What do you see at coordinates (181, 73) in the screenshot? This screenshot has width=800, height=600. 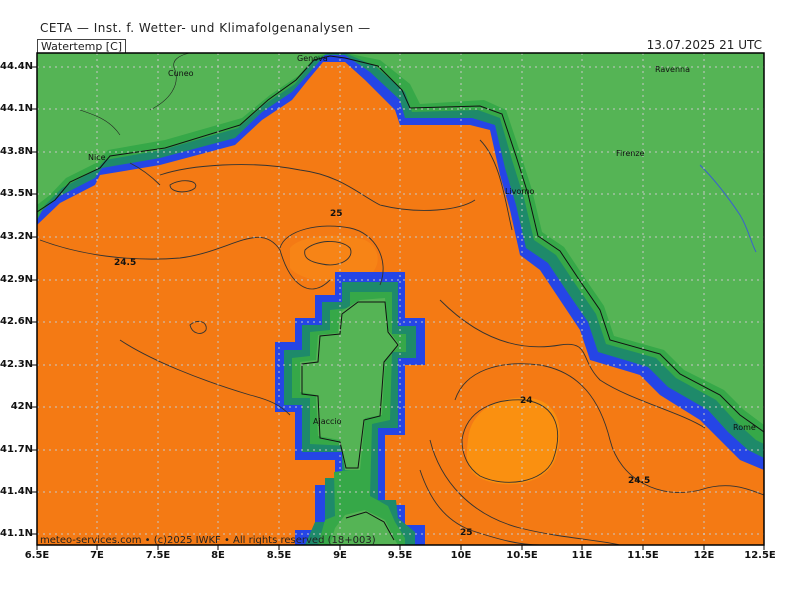 I see `city-cuneo: Cuneo` at bounding box center [181, 73].